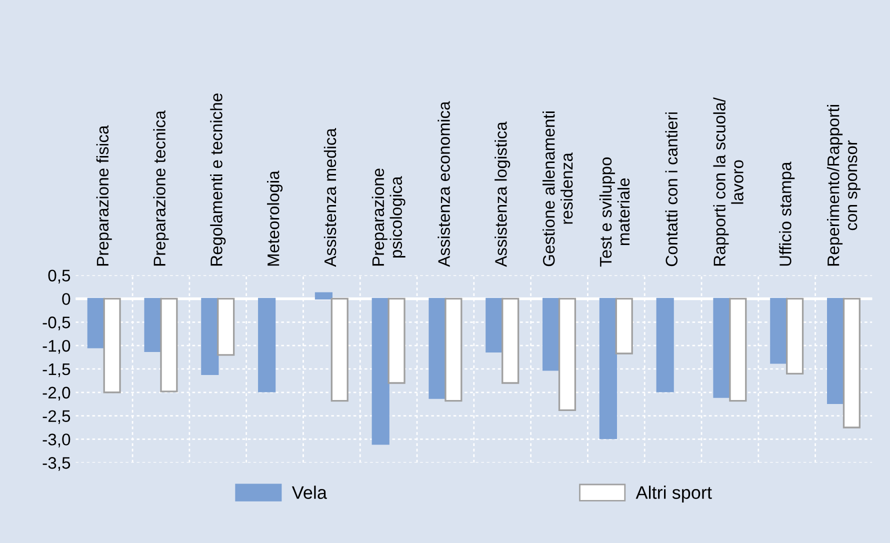 The height and width of the screenshot is (543, 890). I want to click on x-tick-label: Rapporti con la scuola/ lavoro, so click(728, 181).